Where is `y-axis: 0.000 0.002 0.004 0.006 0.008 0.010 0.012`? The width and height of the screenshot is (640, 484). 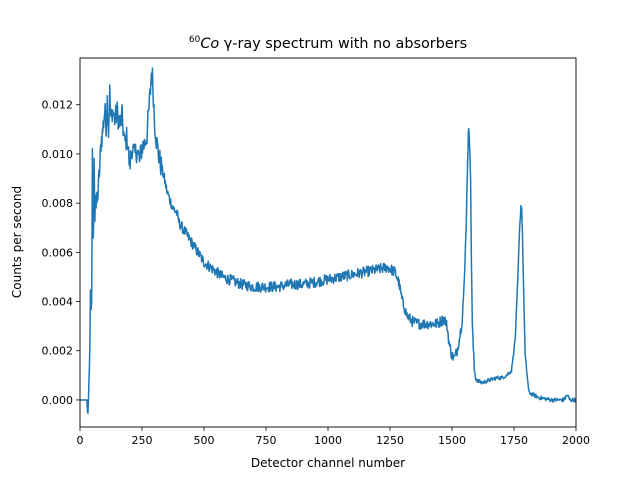
y-axis: 0.000 0.002 0.004 0.006 0.008 0.010 0.012 is located at coordinates (61, 253).